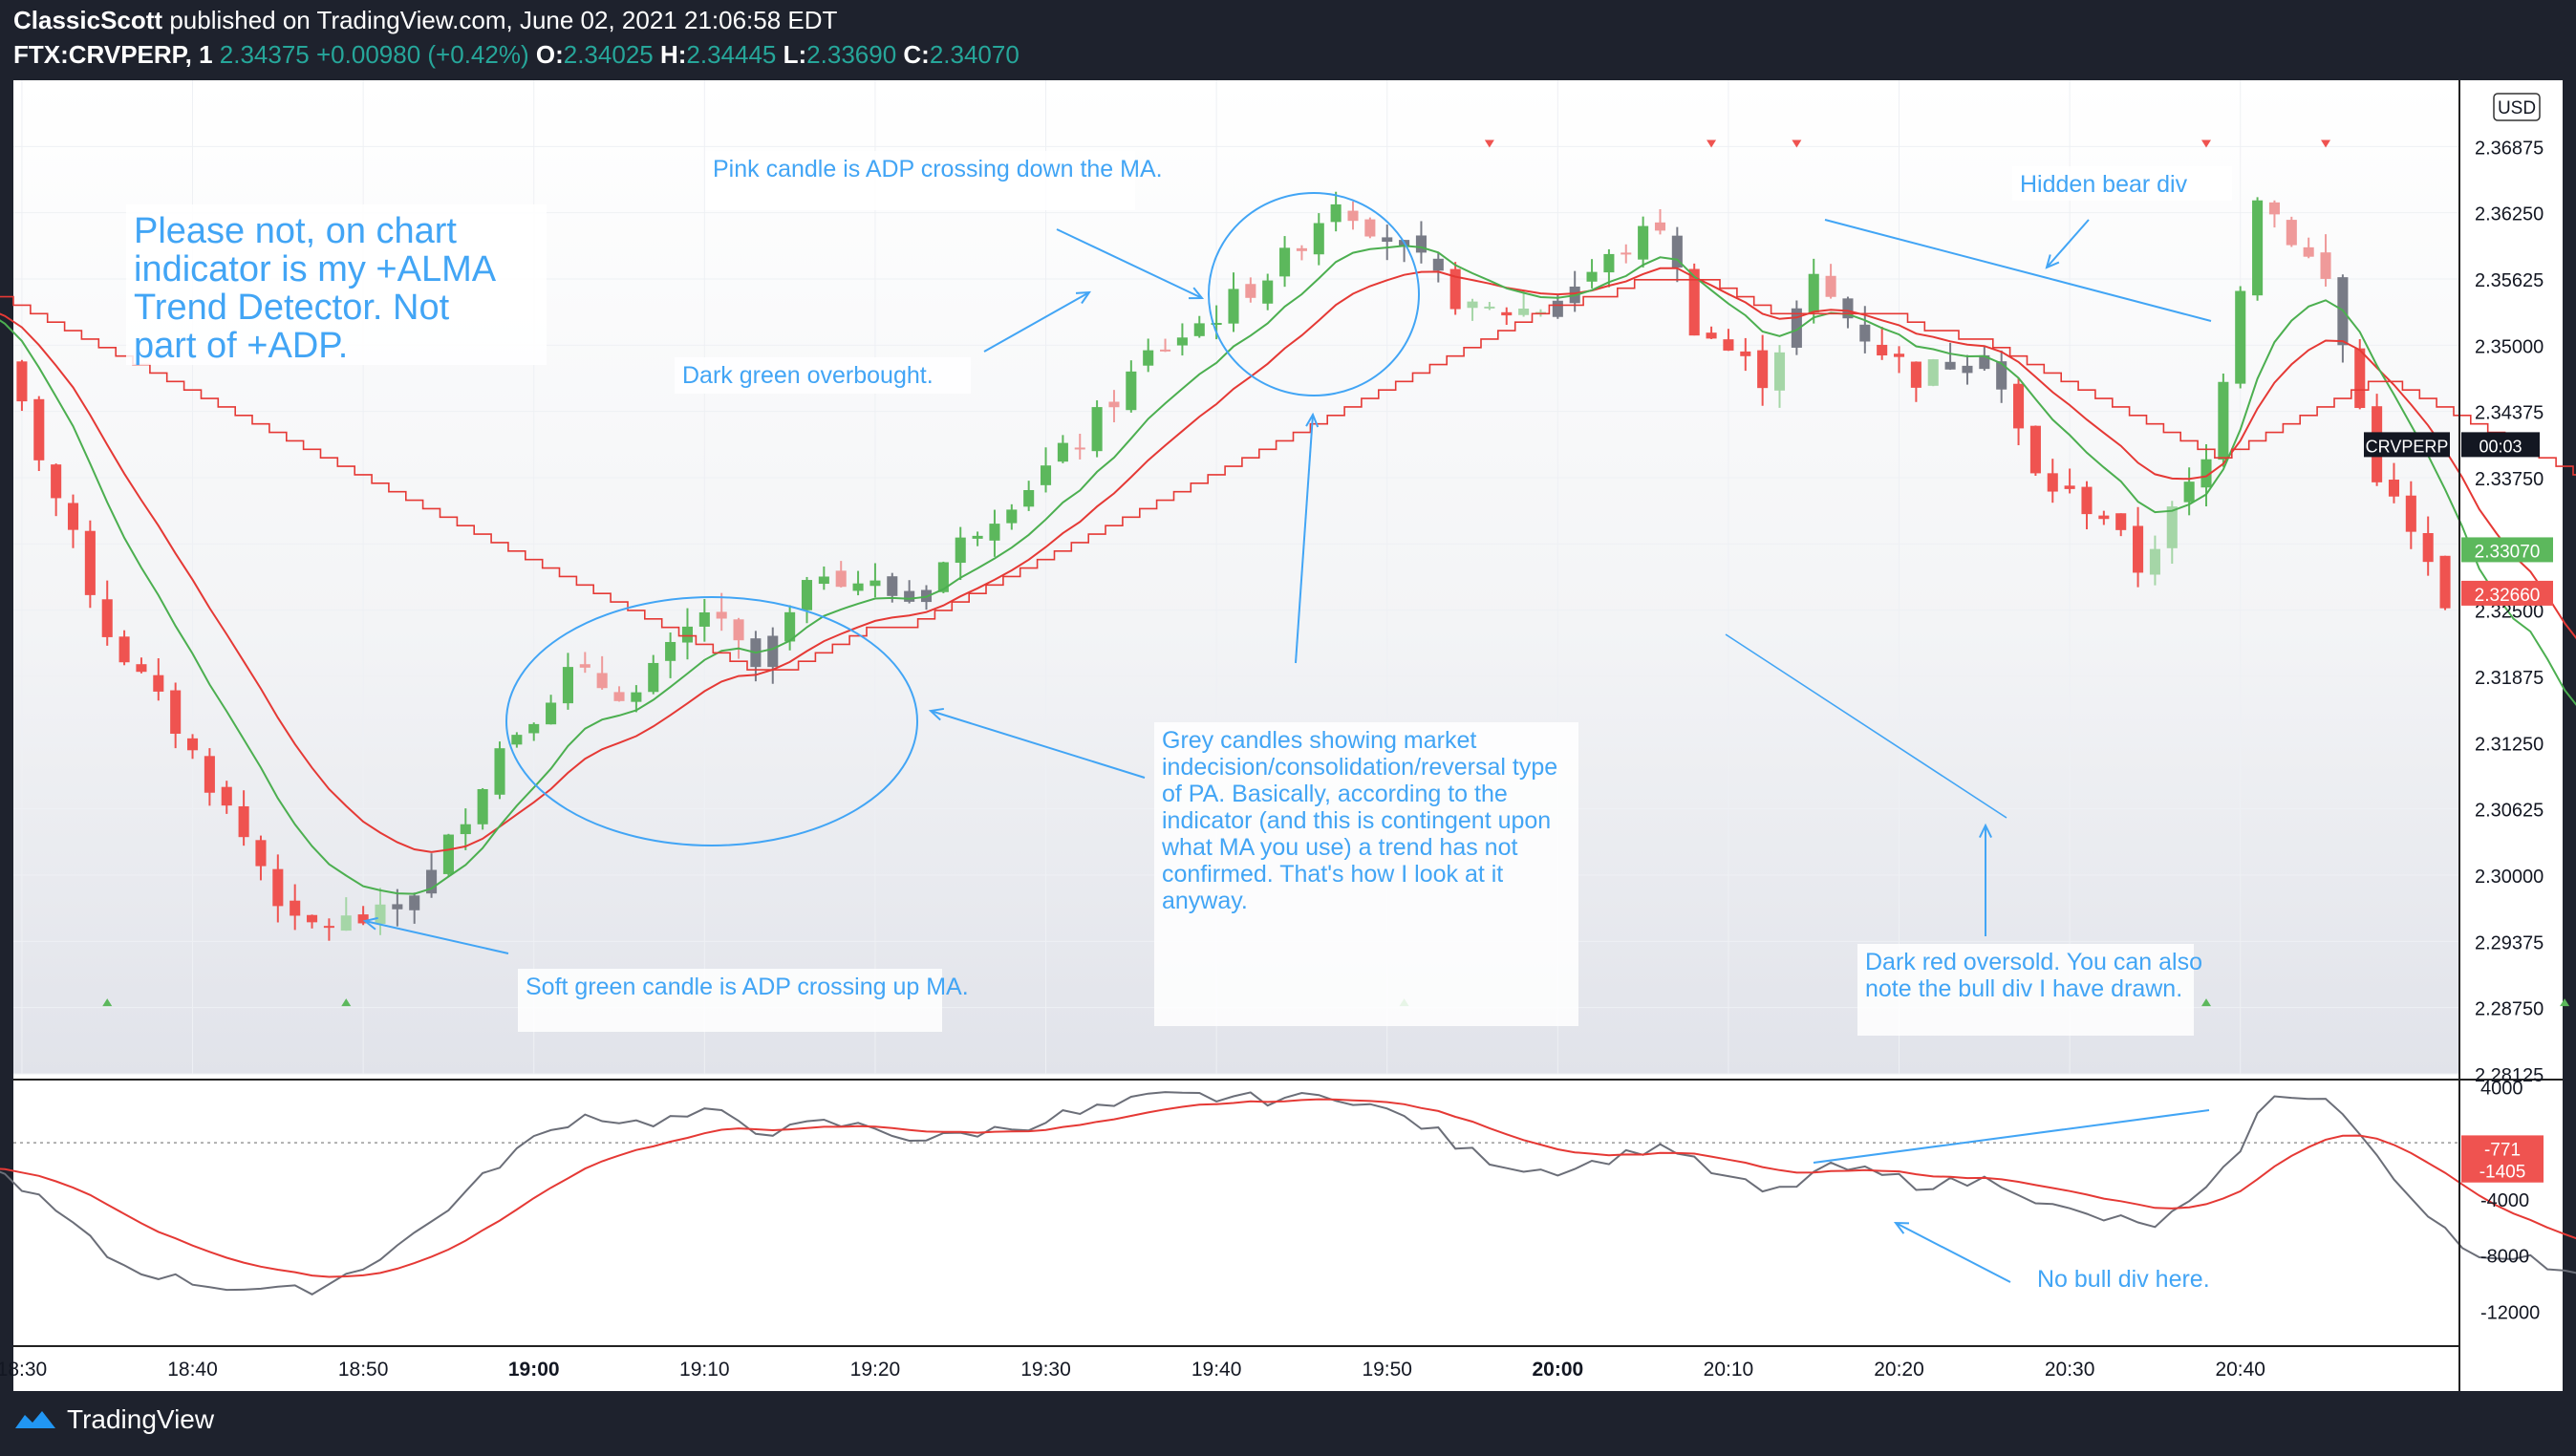 The width and height of the screenshot is (2576, 1456). Describe the element at coordinates (2154, 1279) in the screenshot. I see `note-no-bull-div: No bull div here.` at that location.